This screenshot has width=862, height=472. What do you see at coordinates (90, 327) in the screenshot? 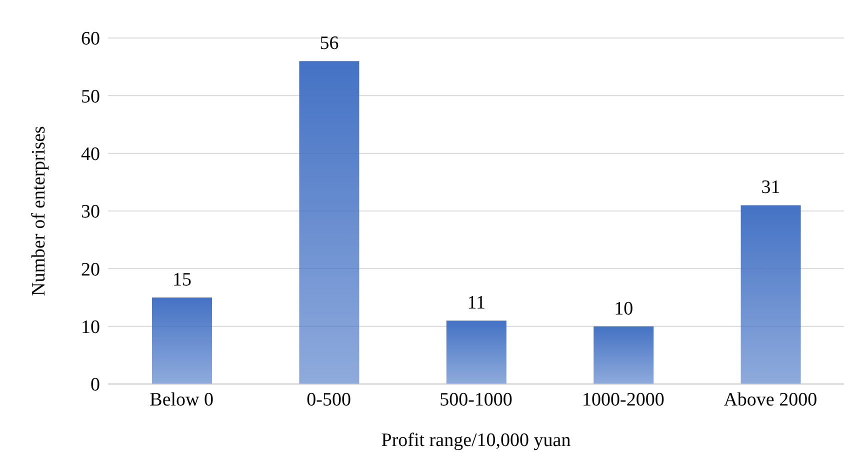
I see `y-tick-label: 10` at bounding box center [90, 327].